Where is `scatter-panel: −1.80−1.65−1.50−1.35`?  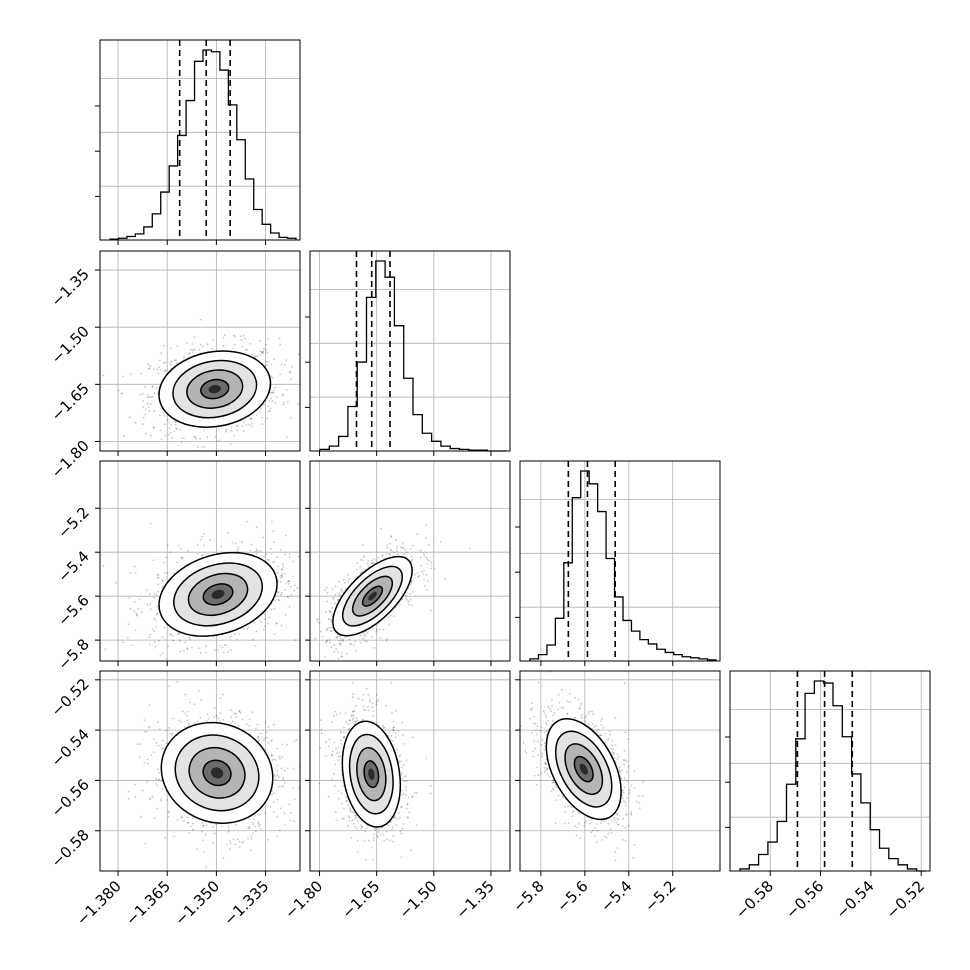 scatter-panel: −1.80−1.65−1.50−1.35 is located at coordinates (396, 796).